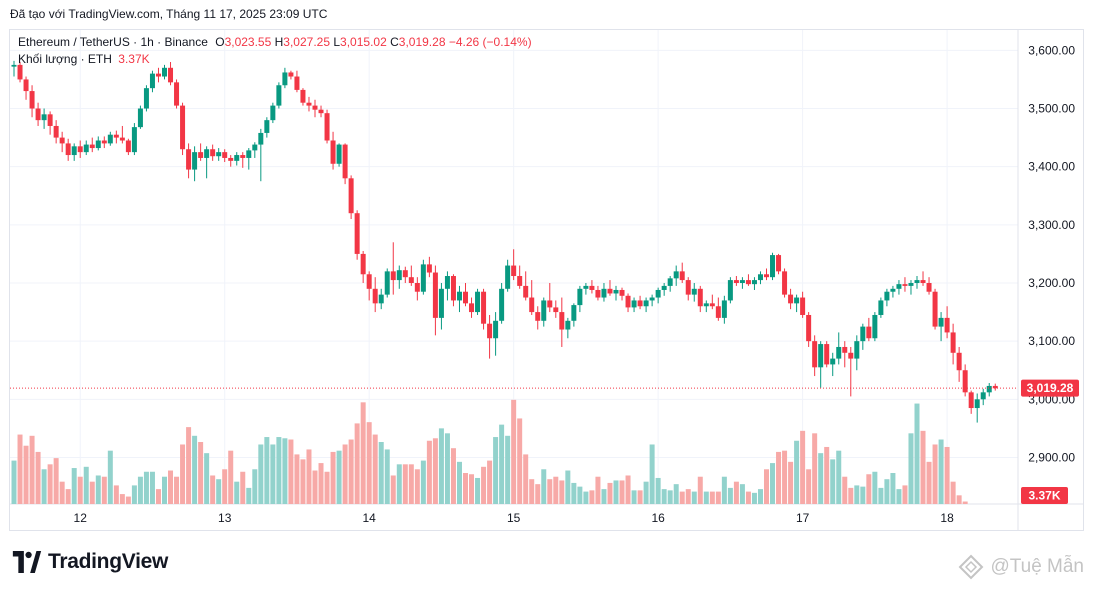 This screenshot has width=1094, height=592. Describe the element at coordinates (1051, 225) in the screenshot. I see `y-tick-label: 3,300.00` at that location.